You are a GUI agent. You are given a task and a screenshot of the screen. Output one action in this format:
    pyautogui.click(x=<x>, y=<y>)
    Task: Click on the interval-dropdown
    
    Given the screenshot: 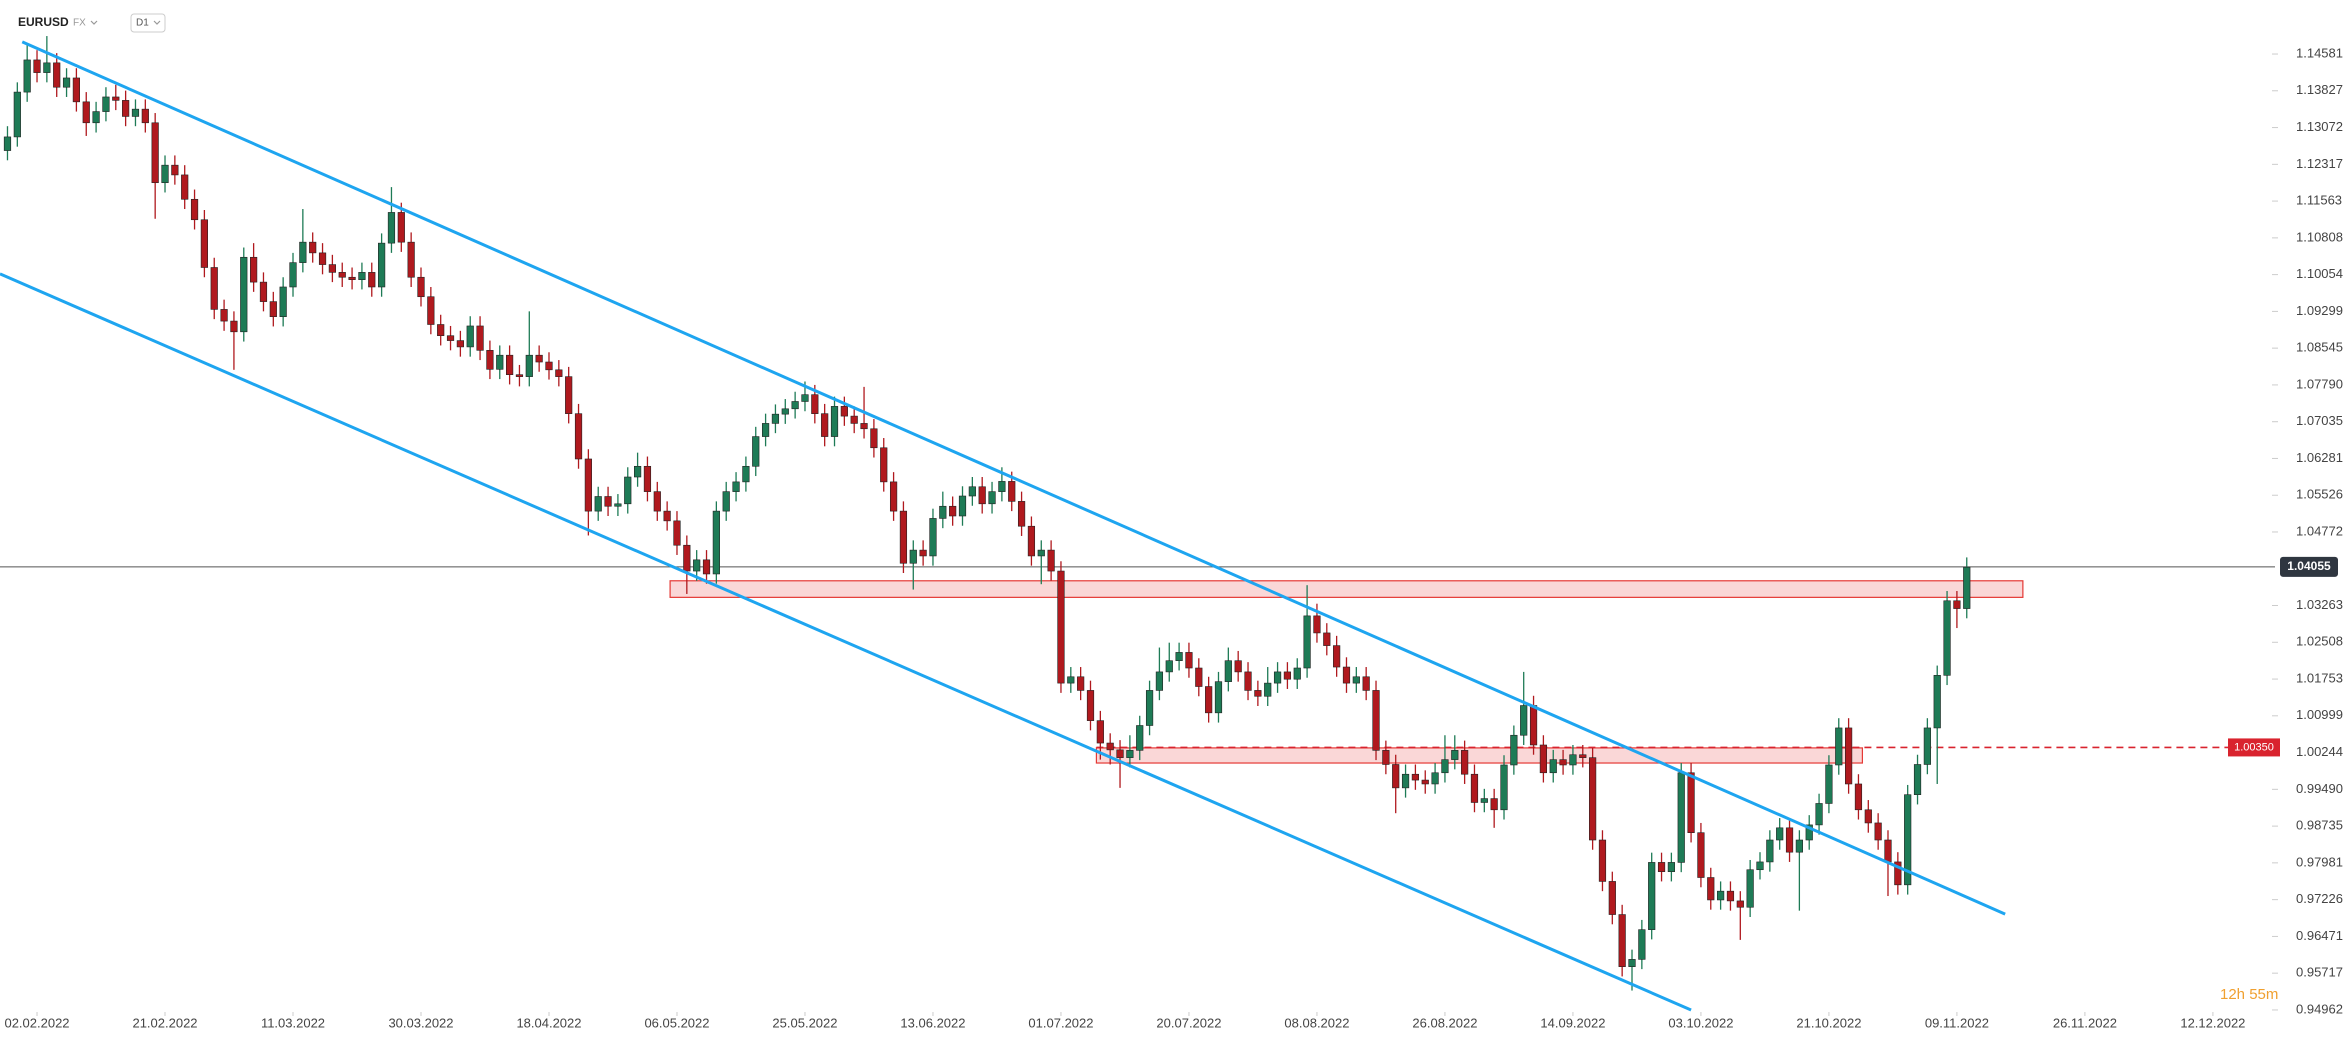 What is the action you would take?
    pyautogui.click(x=157, y=22)
    